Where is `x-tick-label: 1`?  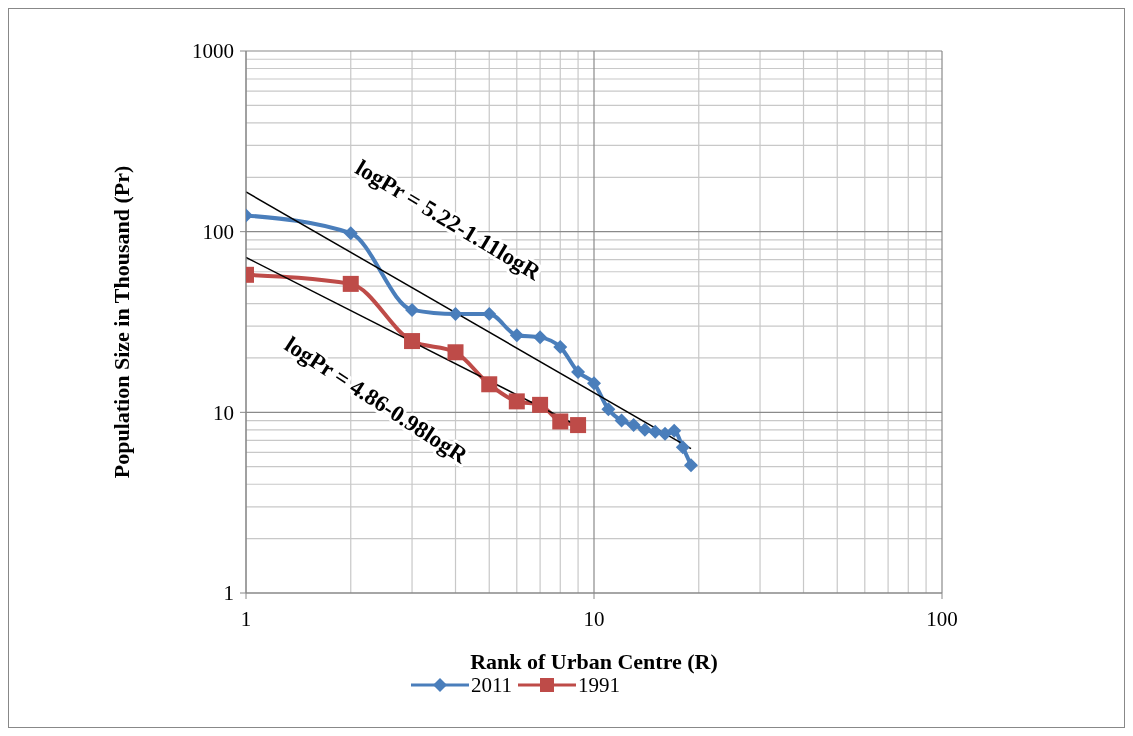 x-tick-label: 1 is located at coordinates (246, 618).